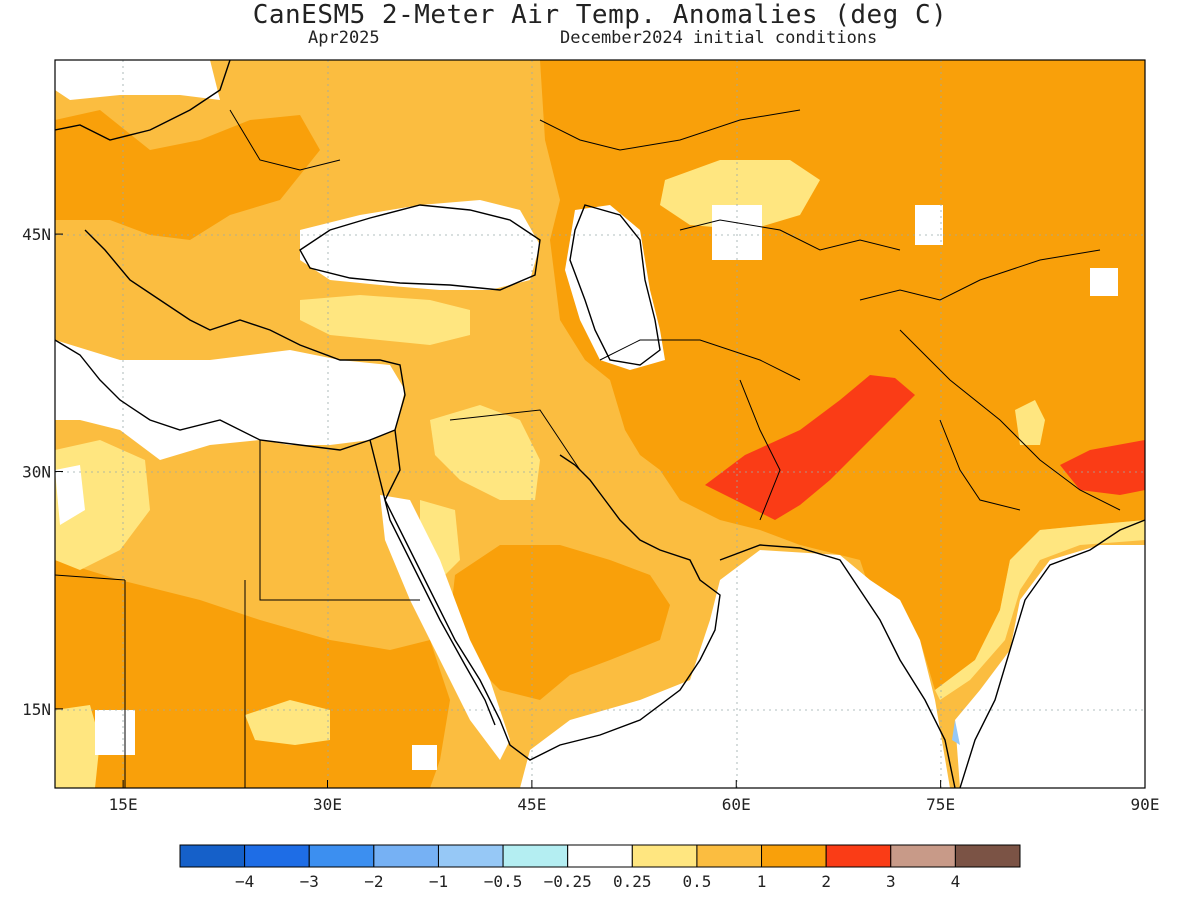  Describe the element at coordinates (696, 881) in the screenshot. I see `colorbar-label: 0.5` at that location.